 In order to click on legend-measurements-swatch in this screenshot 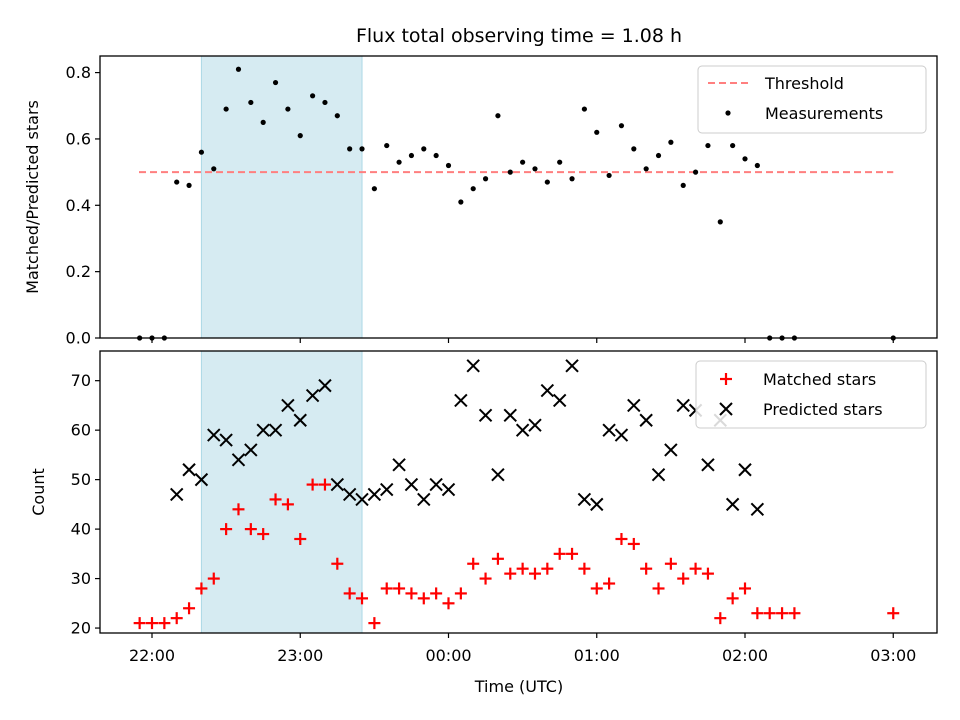, I will do `click(728, 113)`.